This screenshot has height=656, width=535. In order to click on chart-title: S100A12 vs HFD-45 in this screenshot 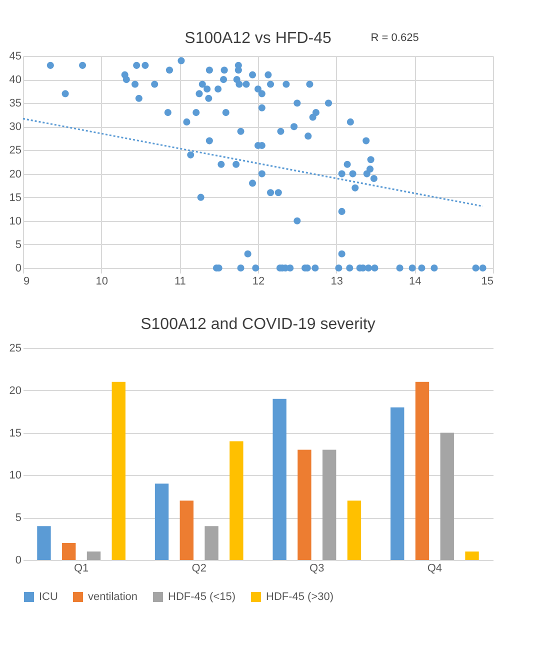, I will do `click(258, 38)`.